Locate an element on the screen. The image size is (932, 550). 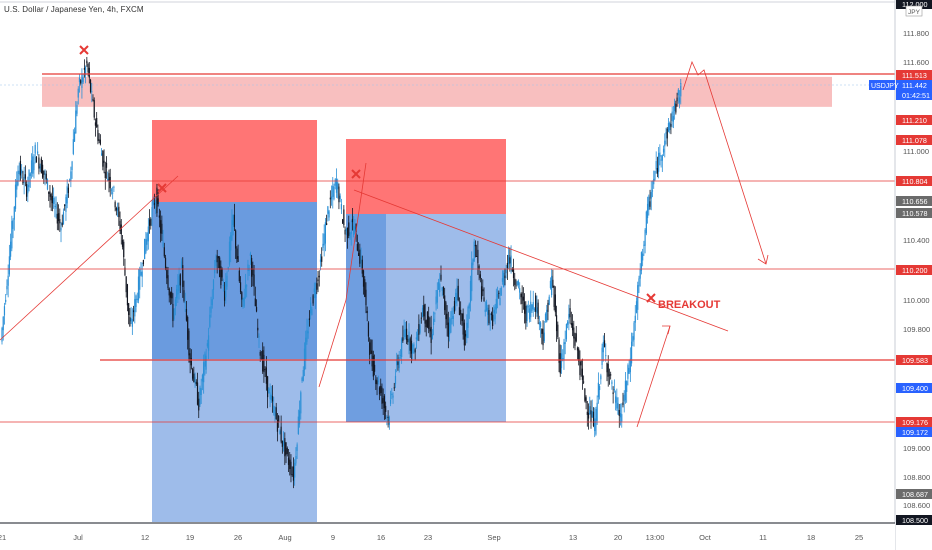
currency-badge-box is located at coordinates (914, 11).